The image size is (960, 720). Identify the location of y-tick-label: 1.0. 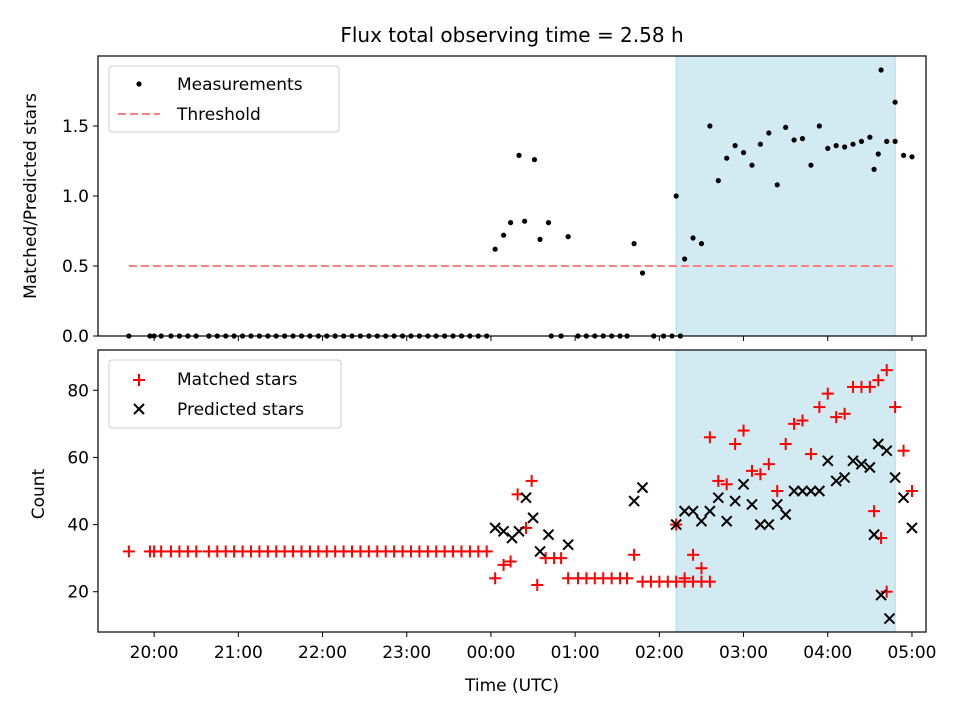
(75, 197).